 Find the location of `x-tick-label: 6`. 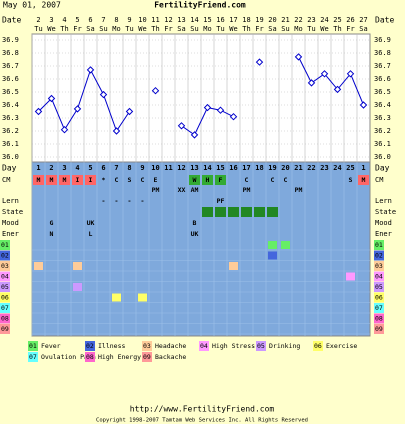

x-tick-label: 6 is located at coordinates (90, 20).